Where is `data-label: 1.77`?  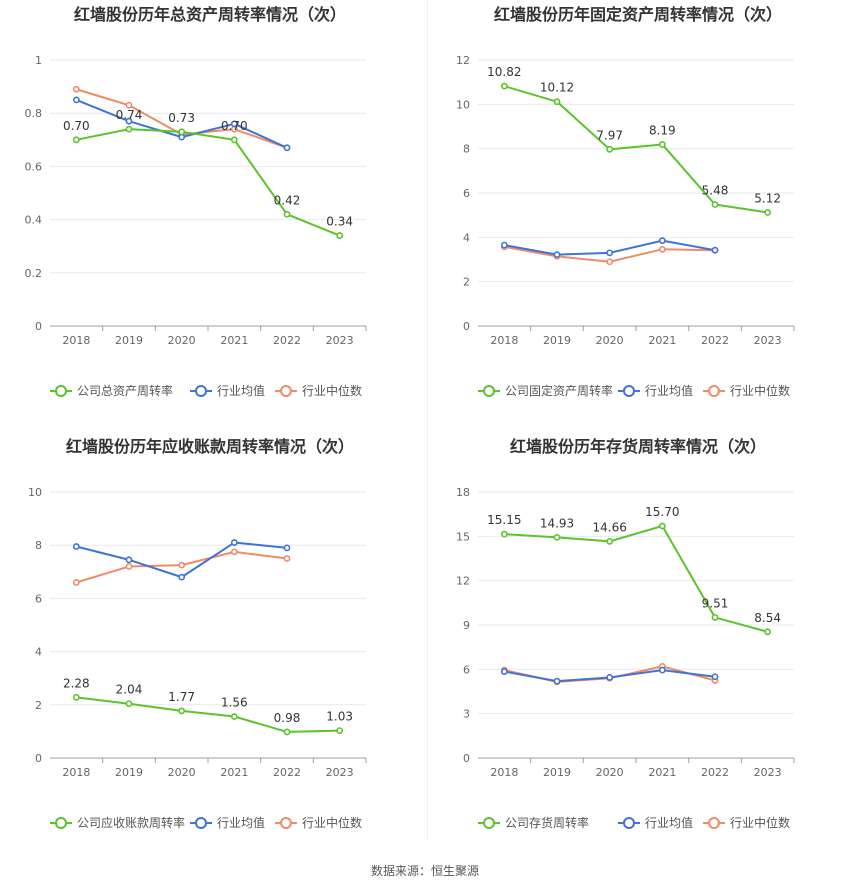
data-label: 1.77 is located at coordinates (181, 697).